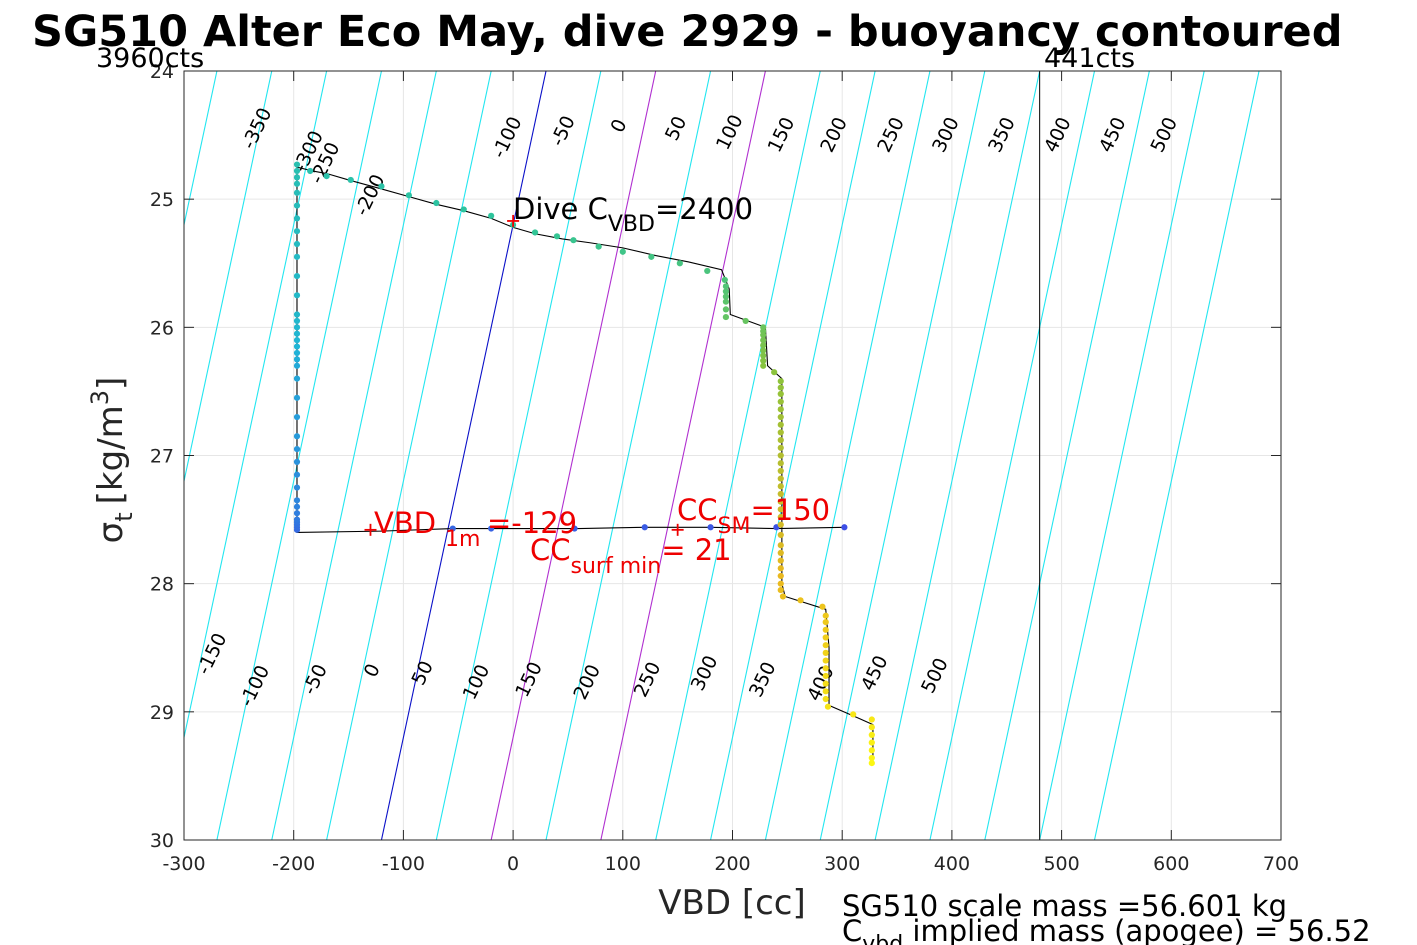  I want to click on annotation-cc-surf-min: CCsurf min= 21, so click(631, 556).